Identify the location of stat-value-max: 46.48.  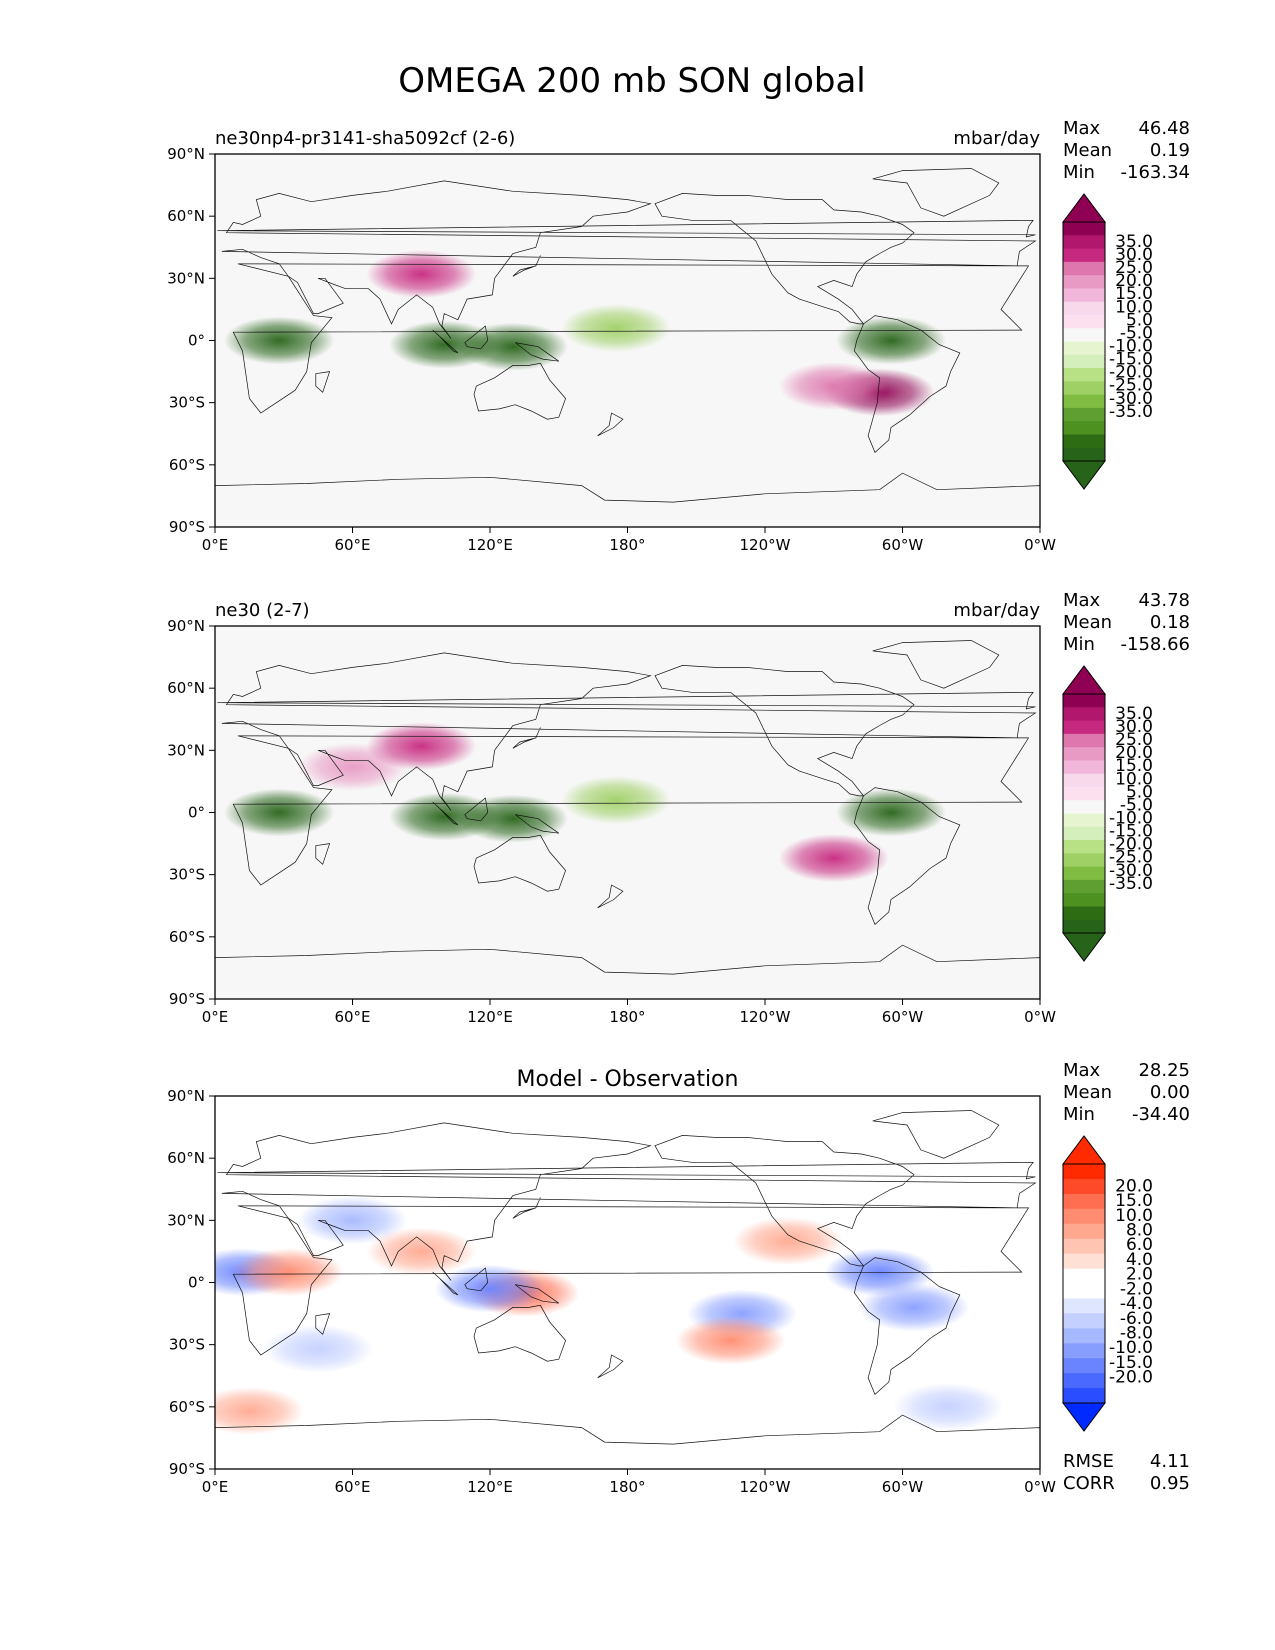
(1164, 128).